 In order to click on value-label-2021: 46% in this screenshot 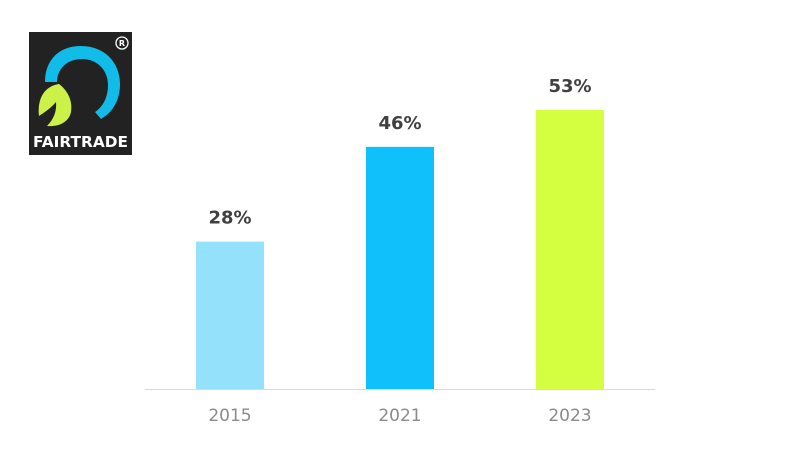, I will do `click(399, 123)`.